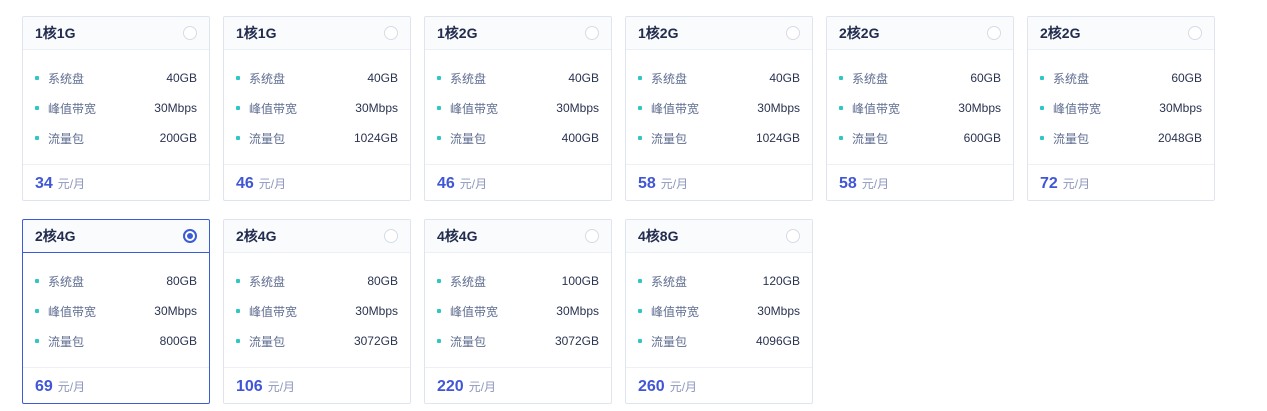 The width and height of the screenshot is (1267, 411). Describe the element at coordinates (651, 386) in the screenshot. I see `price-number: 260` at that location.